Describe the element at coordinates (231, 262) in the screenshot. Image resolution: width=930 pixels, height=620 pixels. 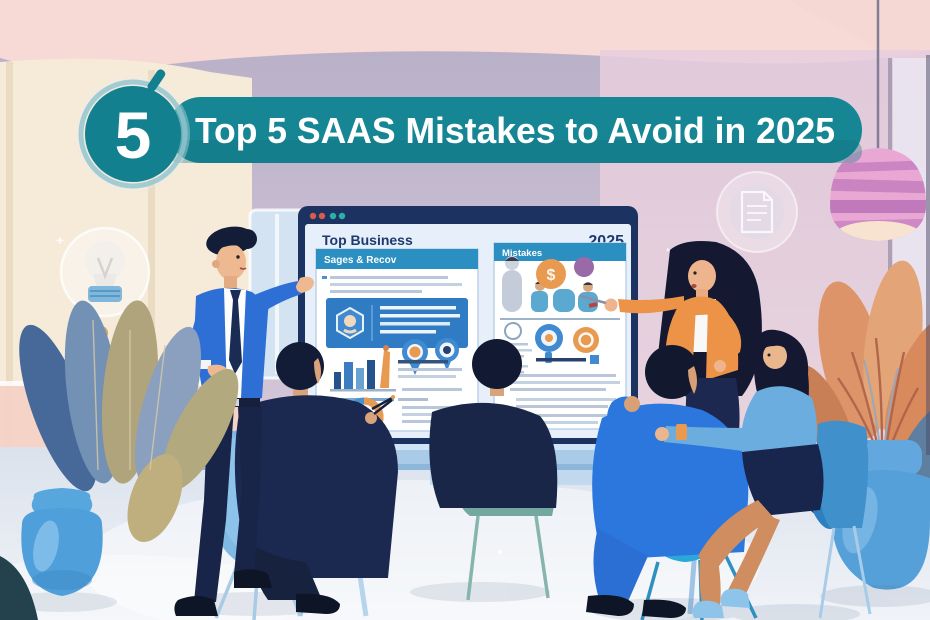
I see `presenter-face` at that location.